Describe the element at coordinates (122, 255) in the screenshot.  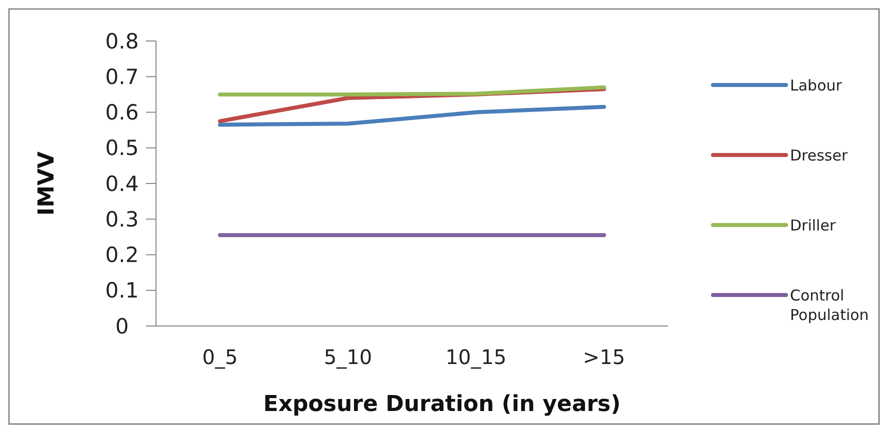
I see `y-tick-label: 0.2` at that location.